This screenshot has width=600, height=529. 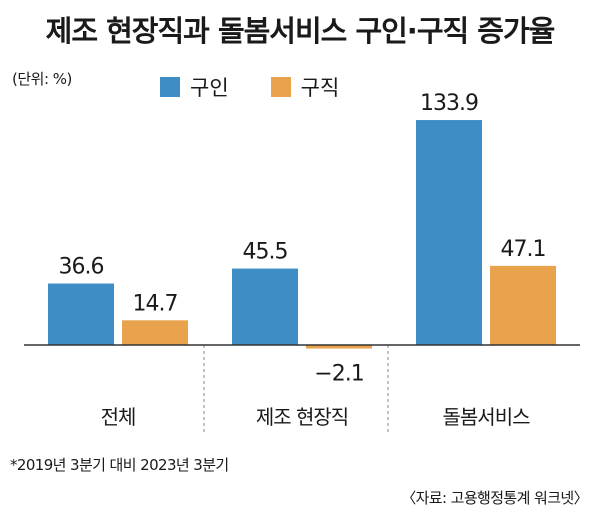 I want to click on data-label: 45.5, so click(x=265, y=252).